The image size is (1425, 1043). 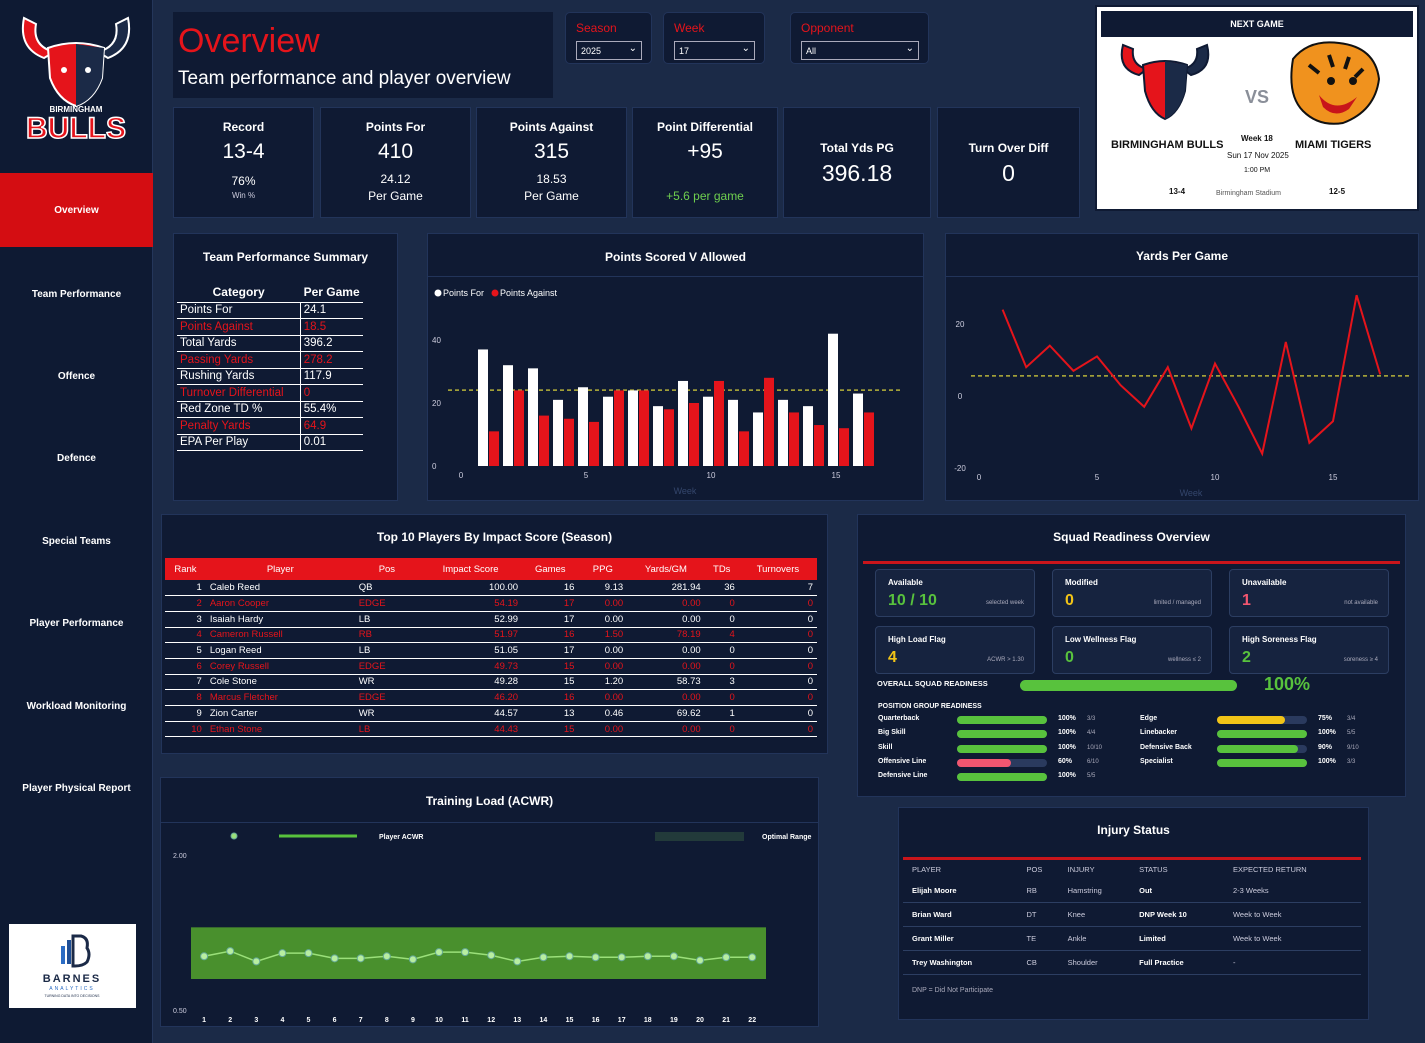 What do you see at coordinates (280, 666) in the screenshot?
I see `table-cell: Corey Russell` at bounding box center [280, 666].